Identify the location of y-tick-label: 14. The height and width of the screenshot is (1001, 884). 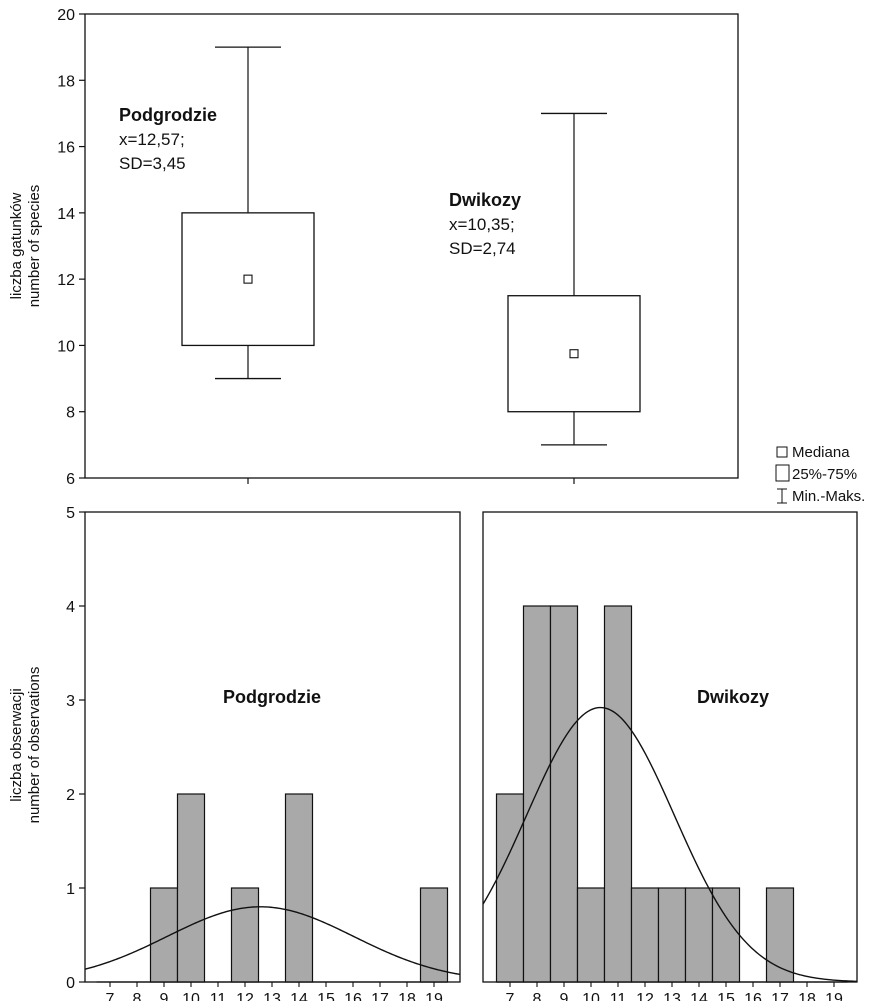
(66, 214).